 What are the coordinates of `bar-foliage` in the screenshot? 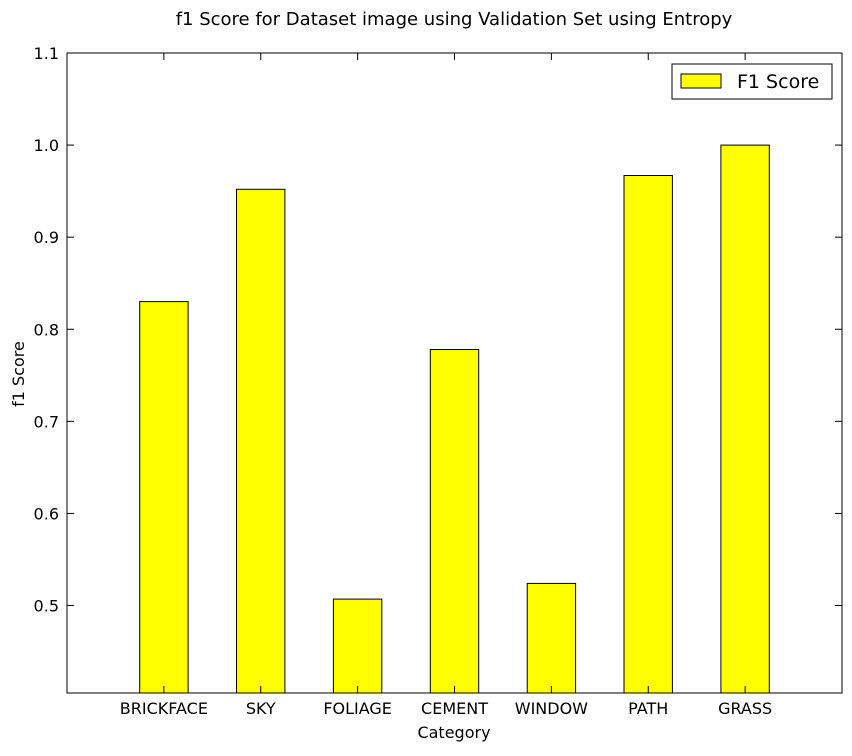 It's located at (357, 646).